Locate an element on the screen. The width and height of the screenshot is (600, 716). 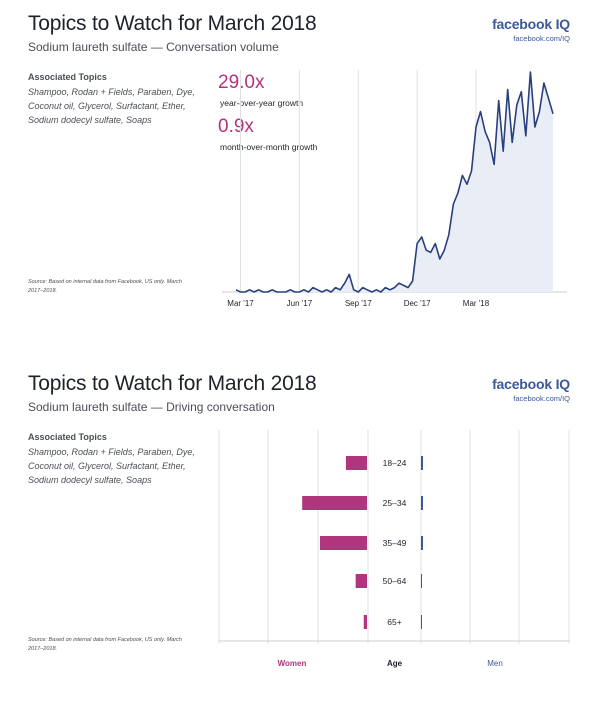
age-label: 35–49 is located at coordinates (395, 543).